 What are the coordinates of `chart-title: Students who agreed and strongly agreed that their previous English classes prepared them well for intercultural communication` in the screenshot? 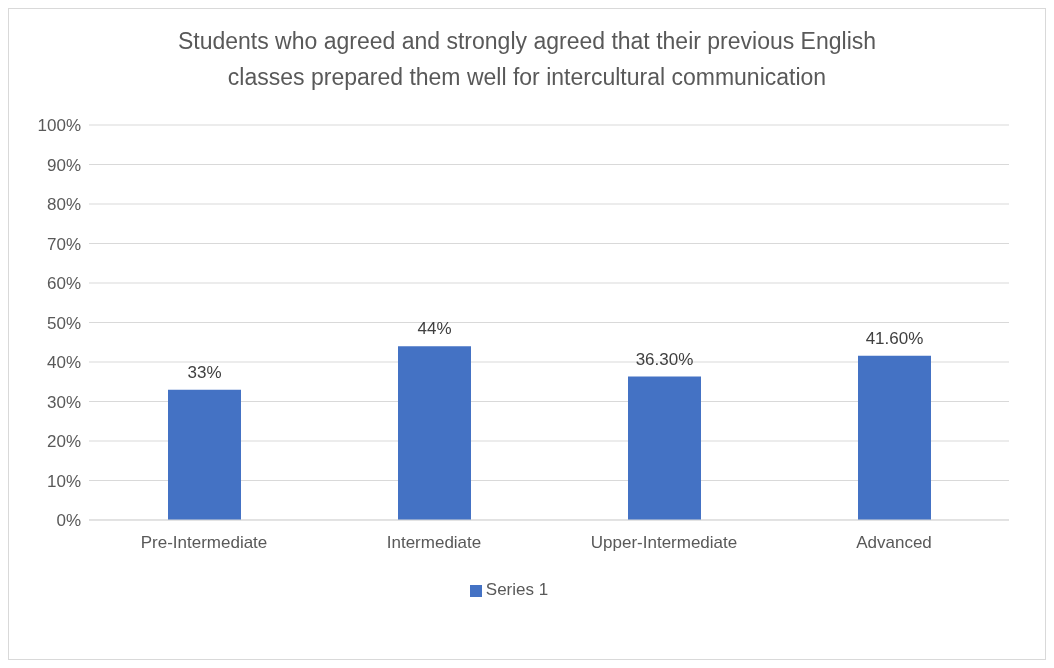 It's located at (527, 59).